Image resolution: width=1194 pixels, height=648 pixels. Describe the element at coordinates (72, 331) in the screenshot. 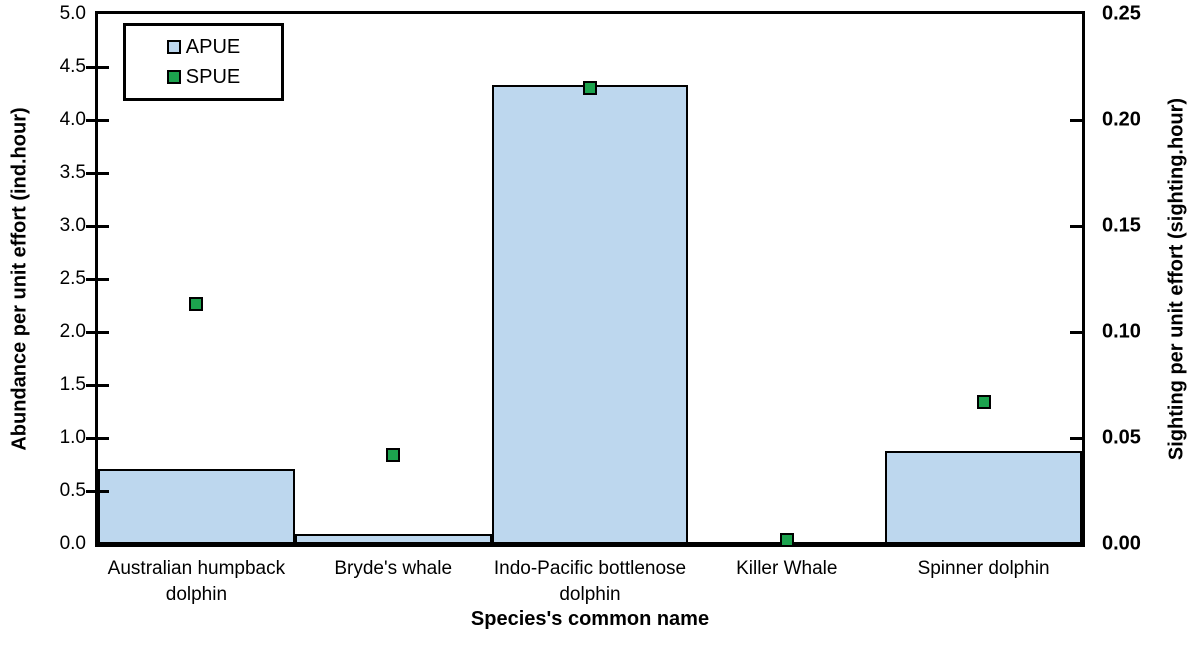

I see `left-axis-tick-label: 2.0` at that location.